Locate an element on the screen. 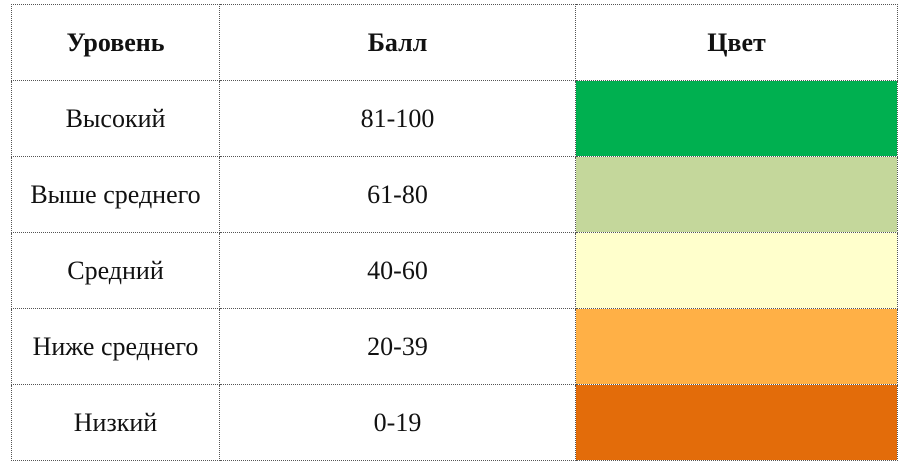 The image size is (907, 461). score-cell: 20-39 is located at coordinates (397, 346).